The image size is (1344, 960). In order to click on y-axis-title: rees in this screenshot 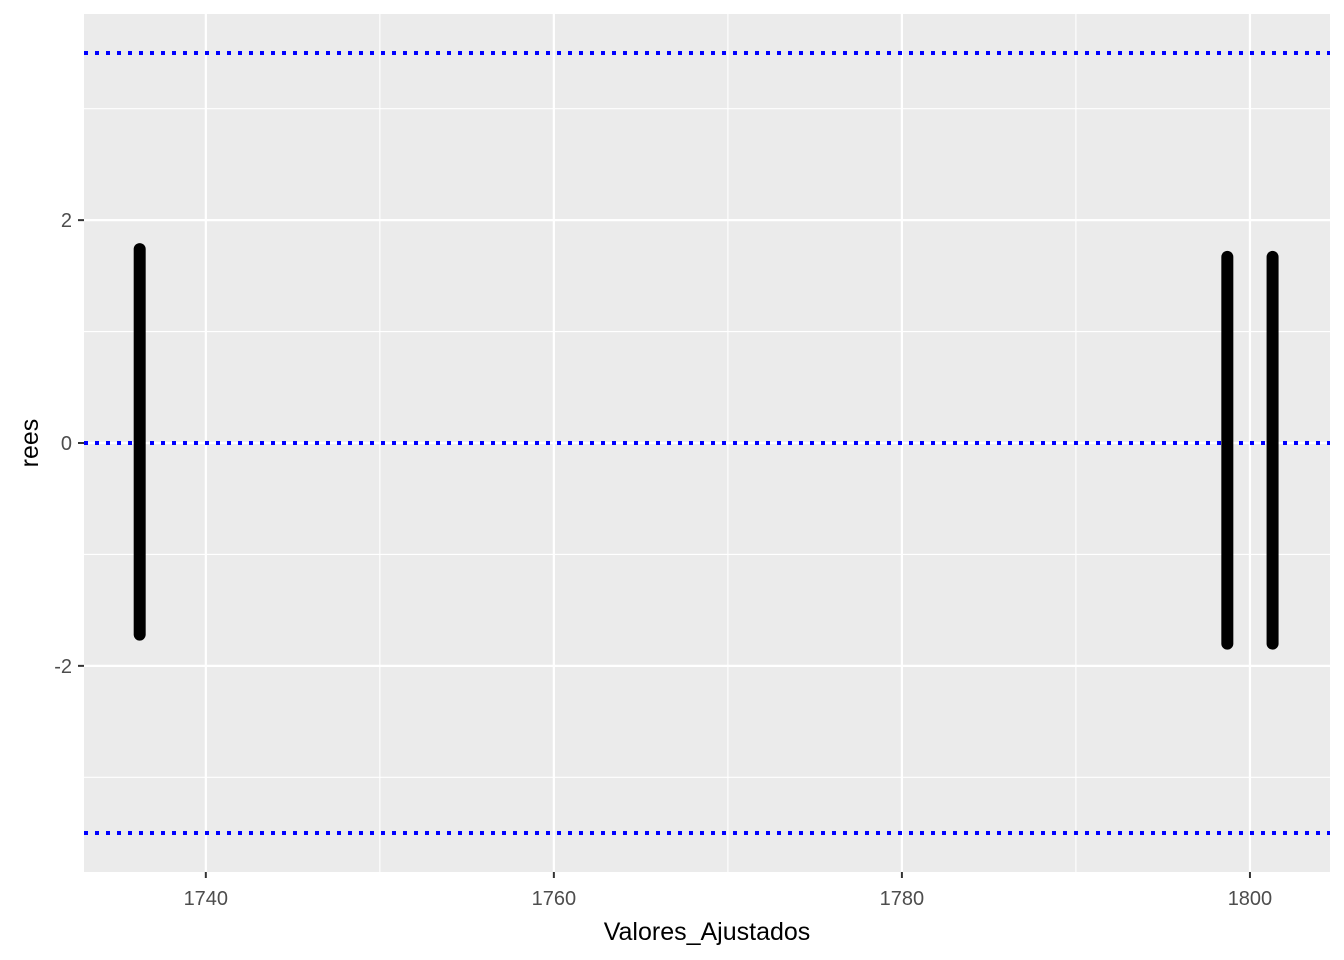, I will do `click(30, 443)`.